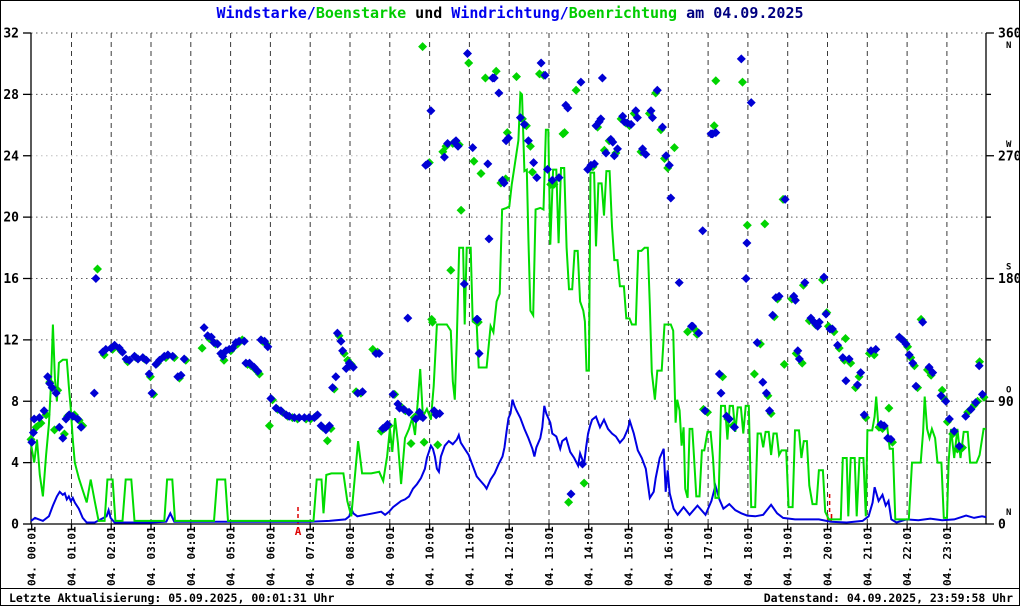 This screenshot has height=606, width=1020. Describe the element at coordinates (310, 556) in the screenshot. I see `svg-text: 04. 07:01` at that location.